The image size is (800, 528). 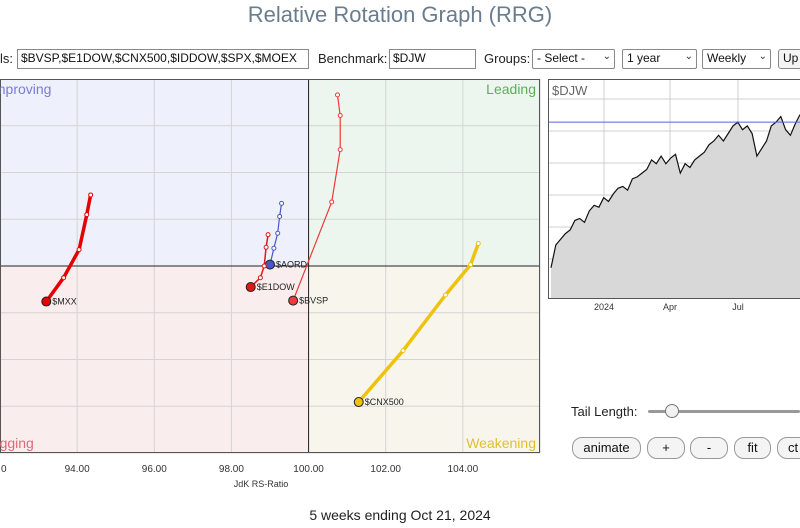 I want to click on fit-button: fit, so click(x=752, y=448).